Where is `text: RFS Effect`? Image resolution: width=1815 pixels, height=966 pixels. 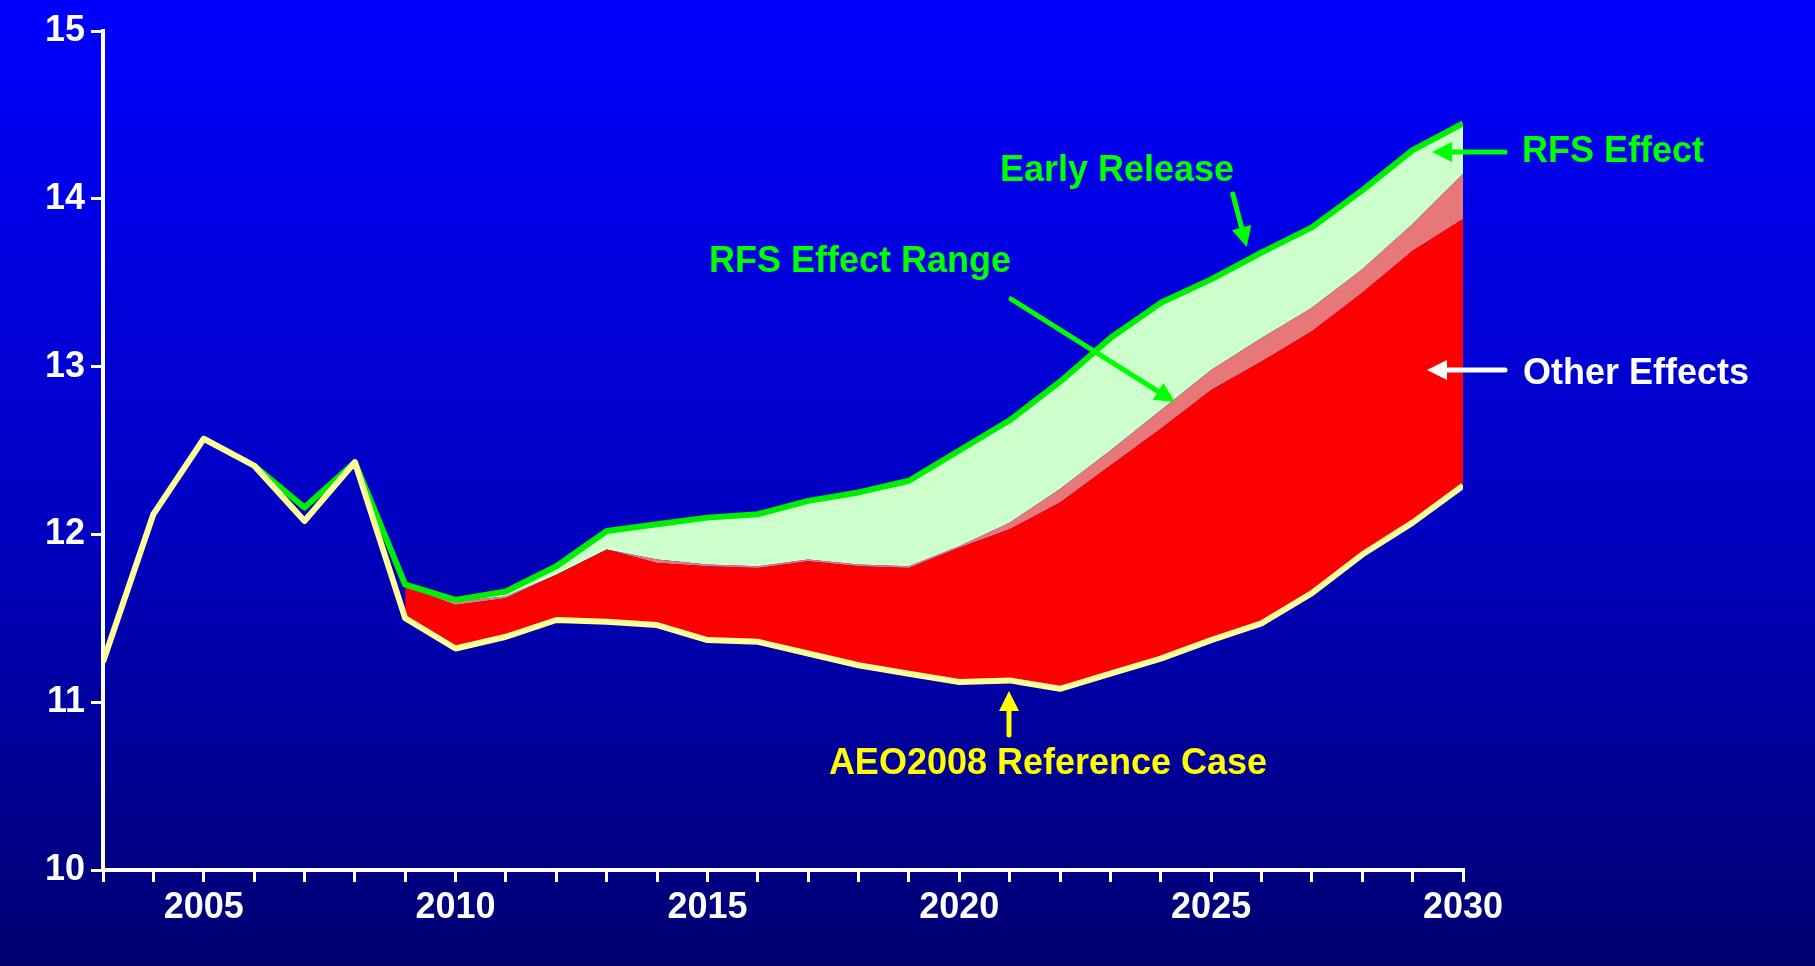
text: RFS Effect is located at coordinates (1613, 149).